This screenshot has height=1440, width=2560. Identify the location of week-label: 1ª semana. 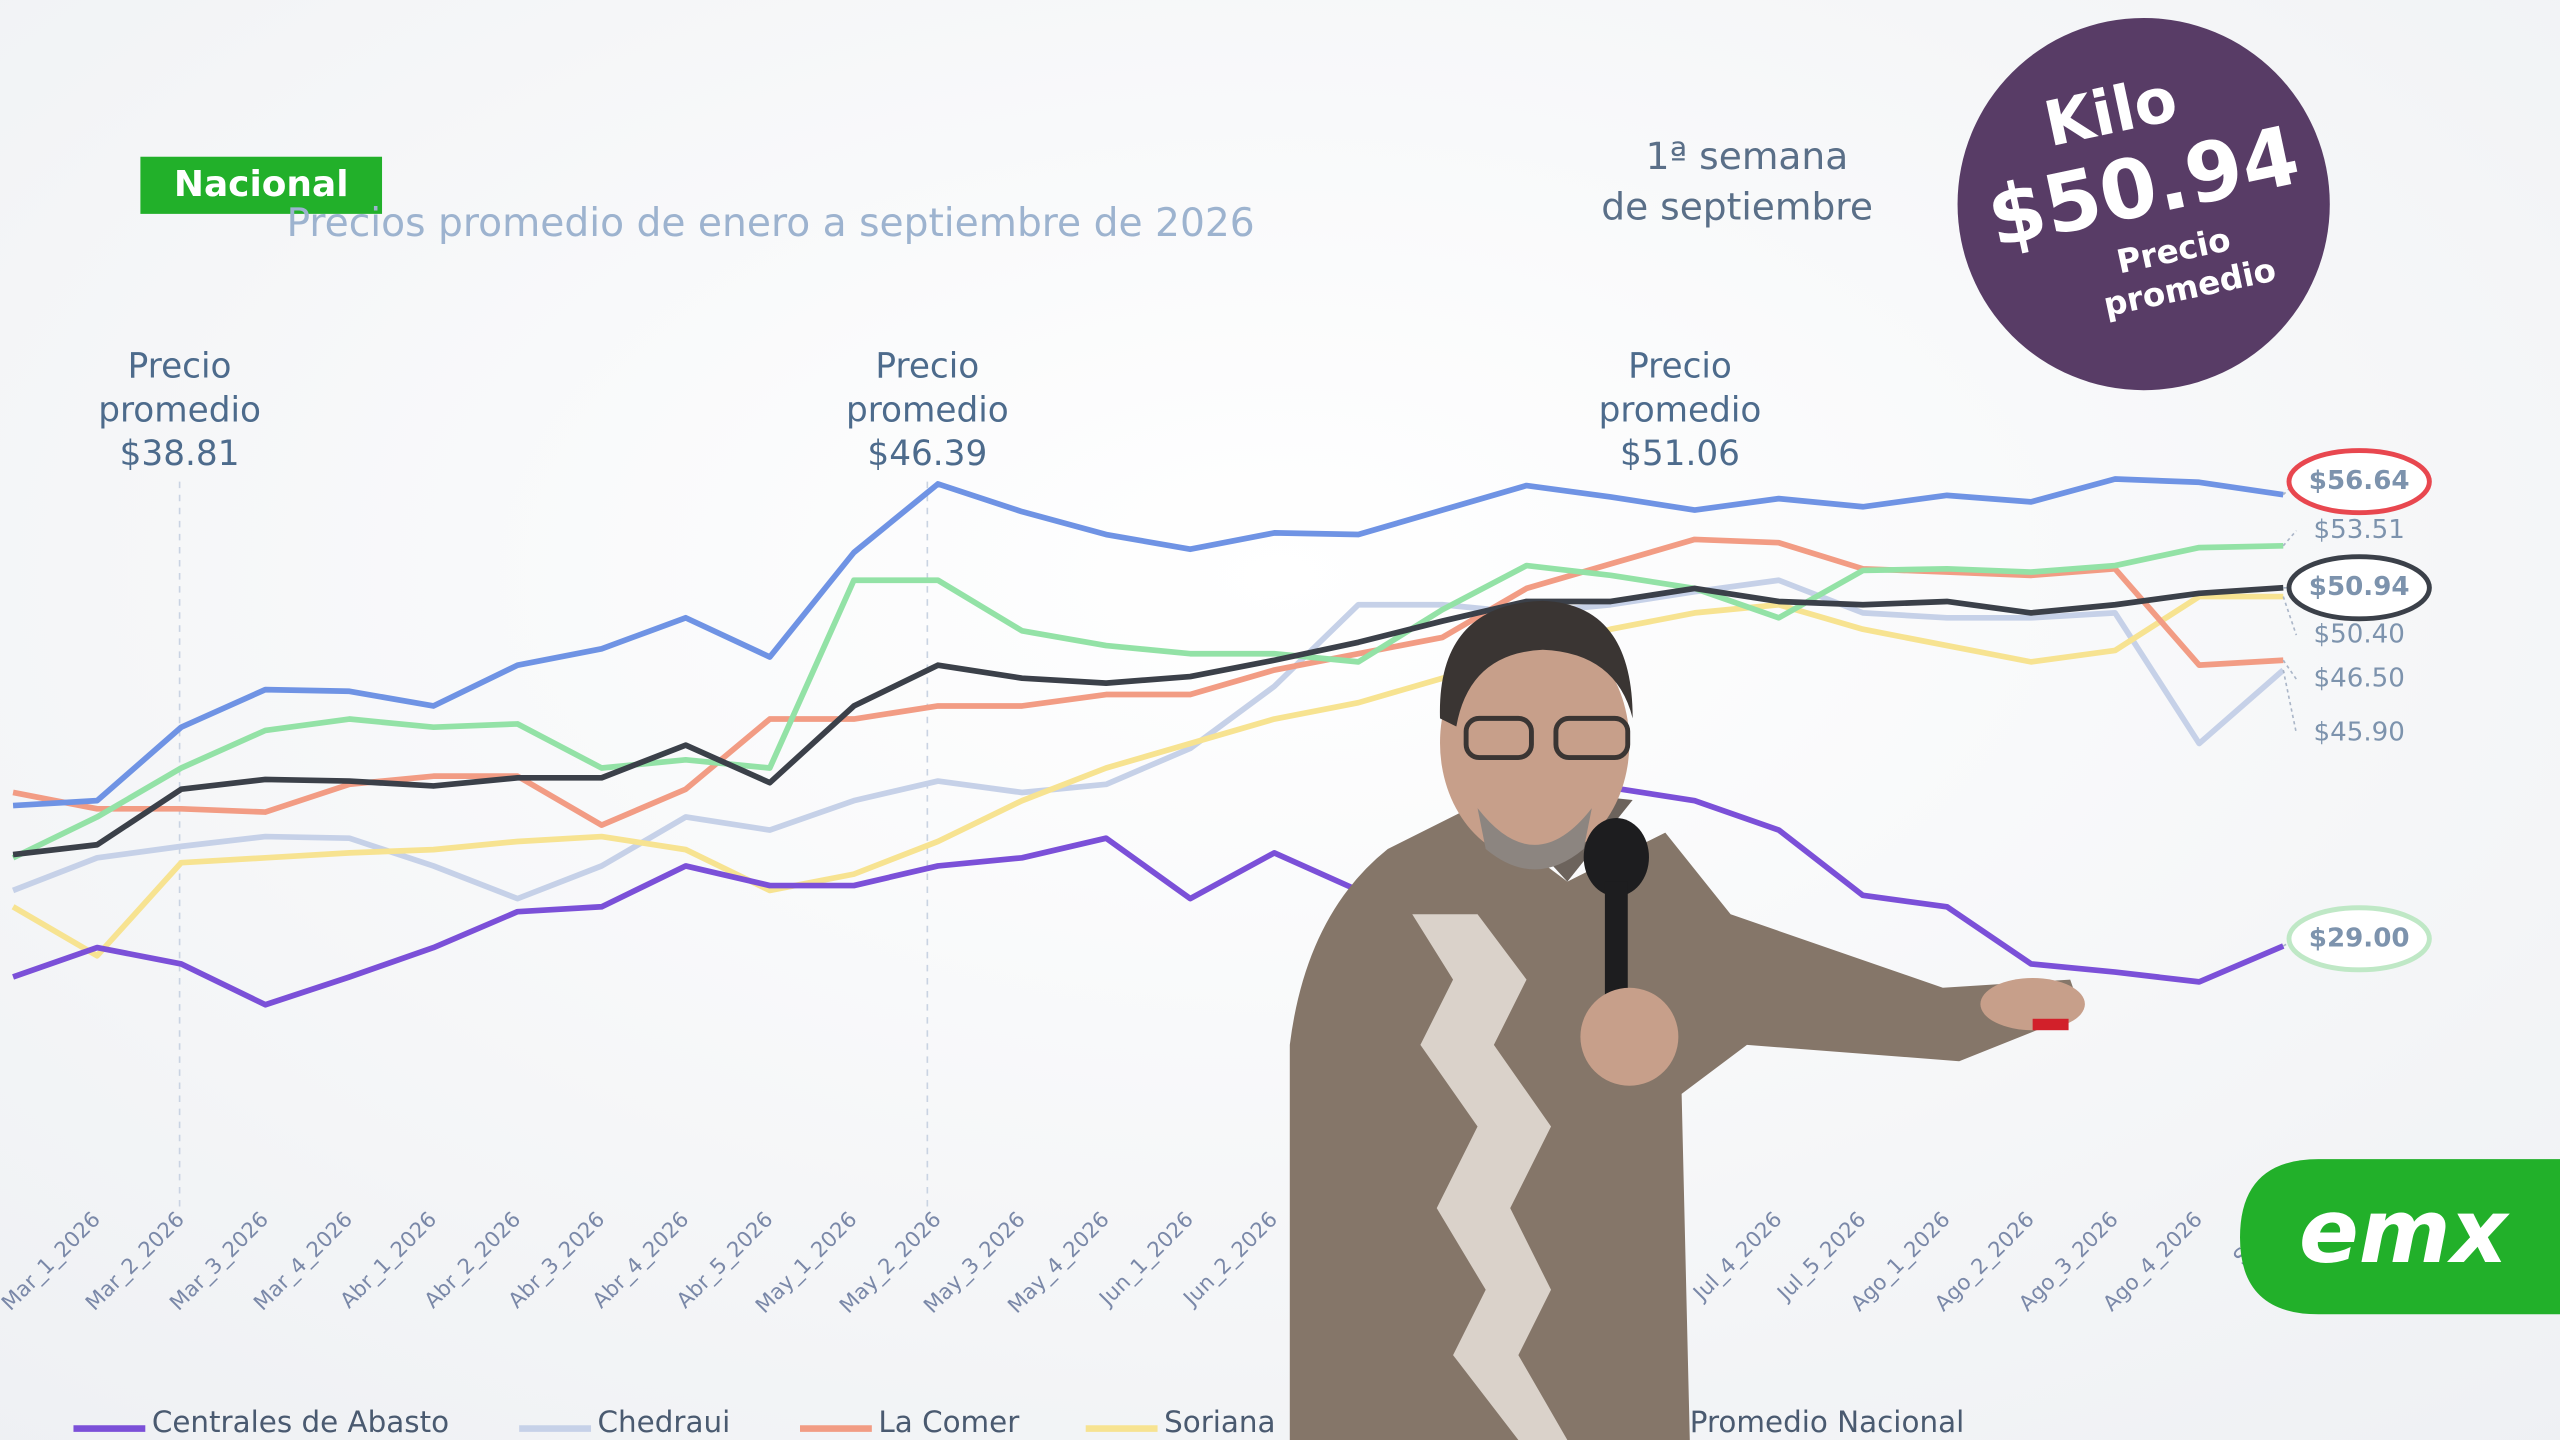
(1747, 156).